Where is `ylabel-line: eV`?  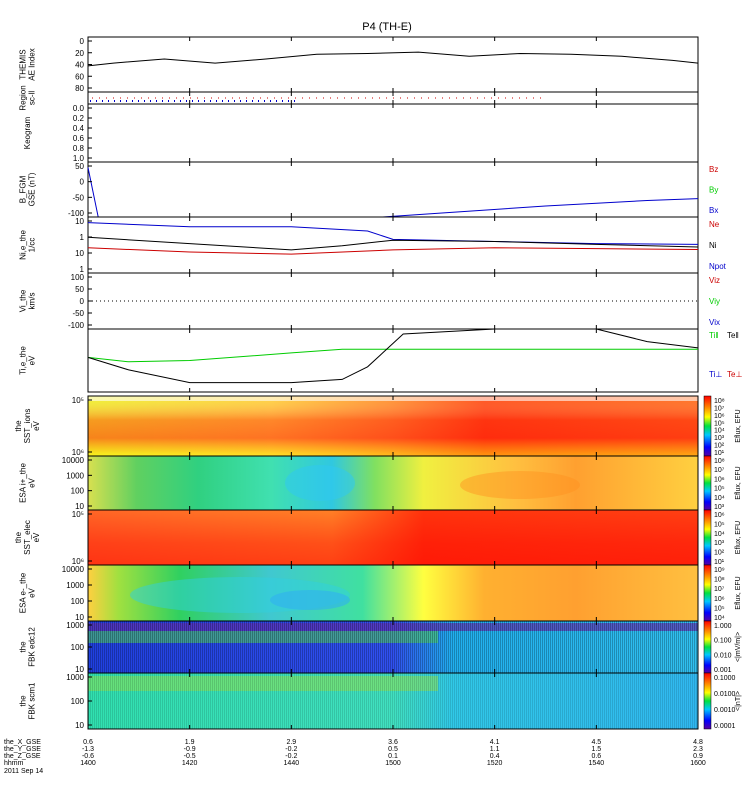
ylabel-line: eV is located at coordinates (32, 482).